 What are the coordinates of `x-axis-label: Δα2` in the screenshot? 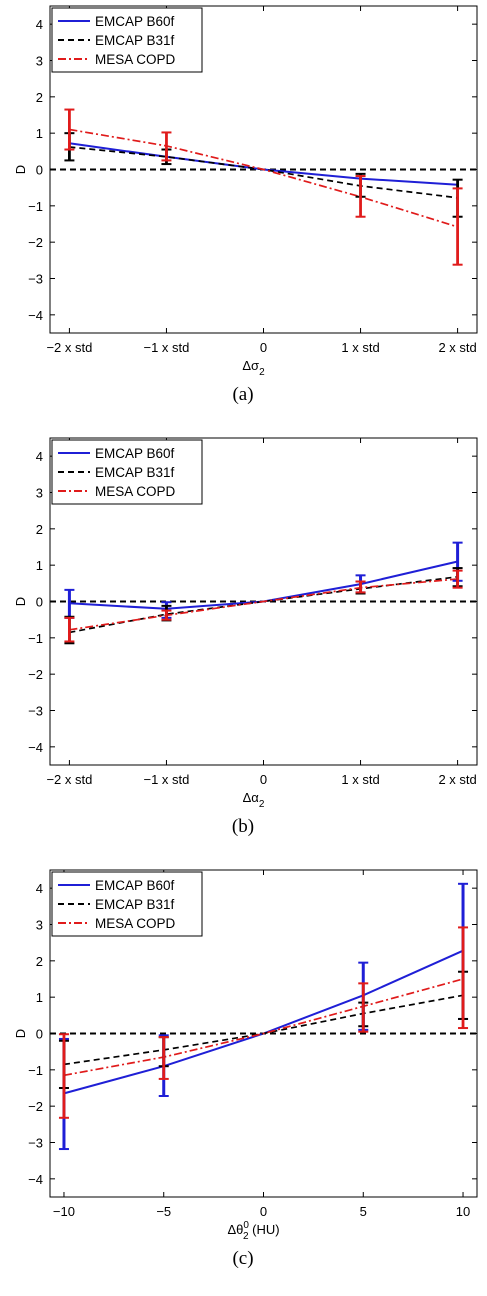 It's located at (254, 800).